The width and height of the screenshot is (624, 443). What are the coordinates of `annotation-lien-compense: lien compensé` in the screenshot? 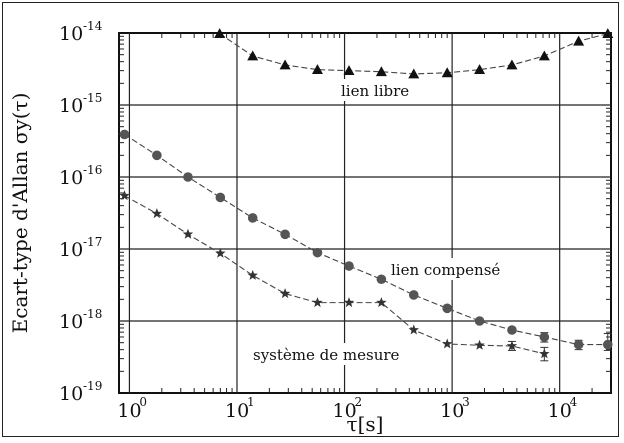 It's located at (445, 270).